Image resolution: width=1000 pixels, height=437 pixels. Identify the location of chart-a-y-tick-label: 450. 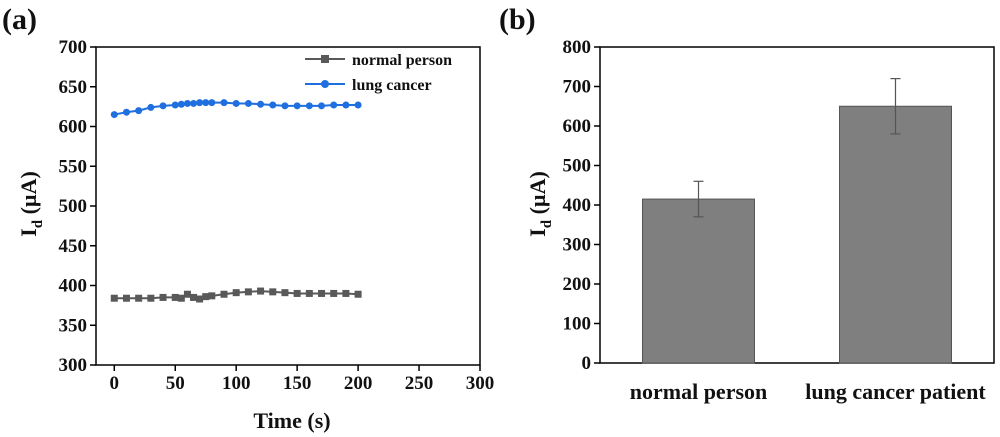
(73, 246).